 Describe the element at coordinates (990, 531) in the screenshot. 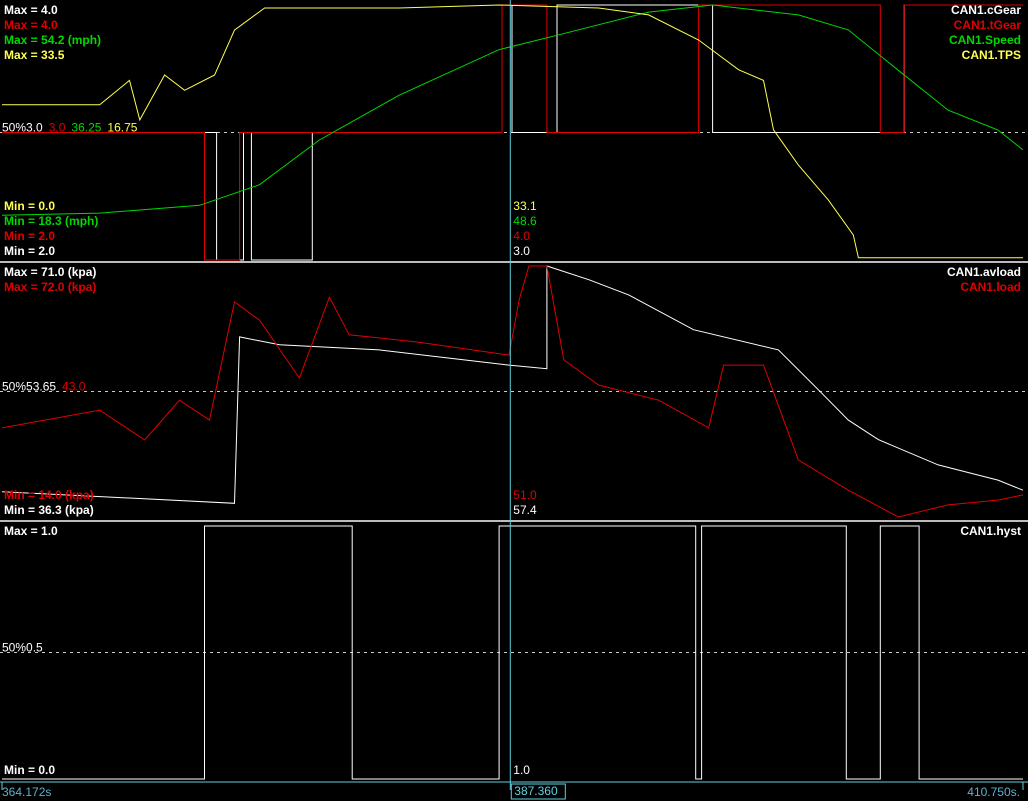

I see `legend-entry: CAN1.hyst` at that location.